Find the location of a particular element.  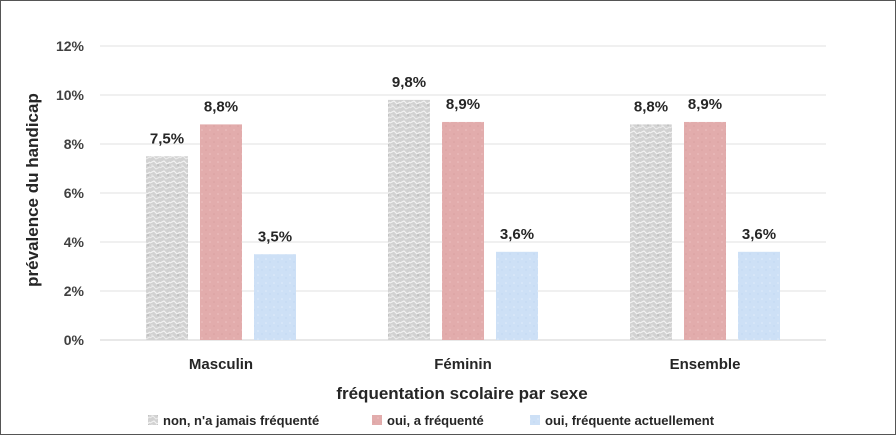

category-label-ensemble: Ensemble is located at coordinates (705, 364).